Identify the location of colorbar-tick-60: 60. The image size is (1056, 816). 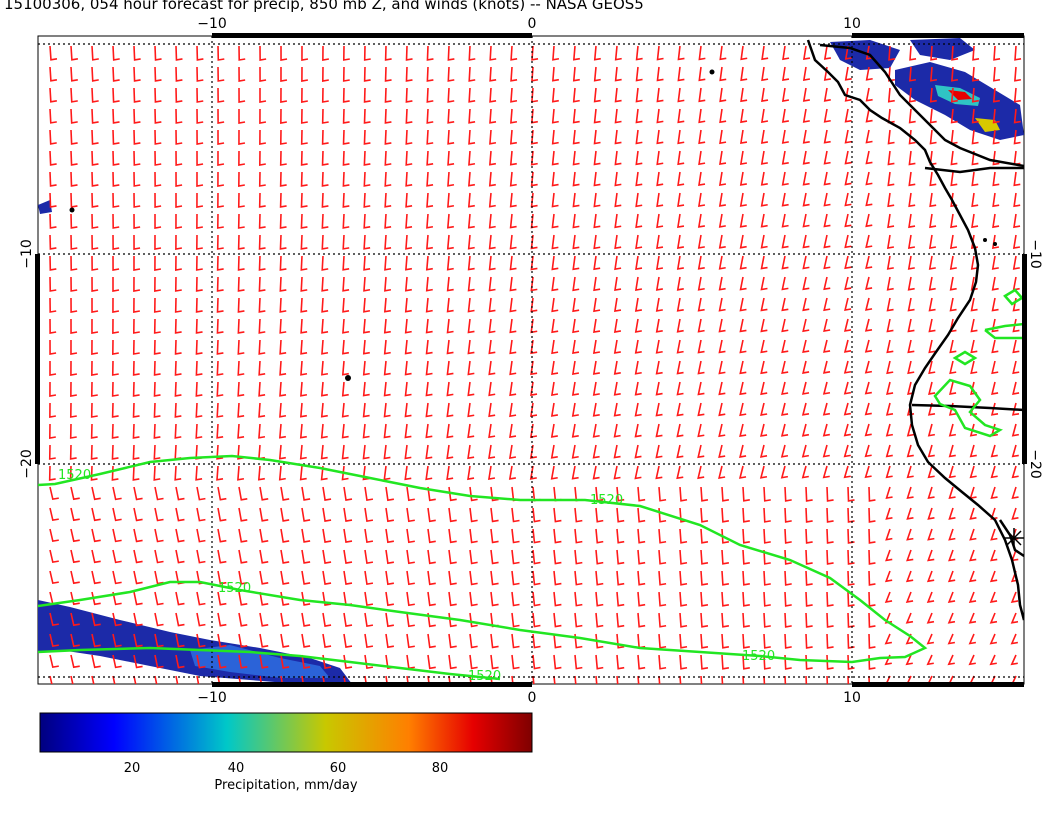
(338, 768).